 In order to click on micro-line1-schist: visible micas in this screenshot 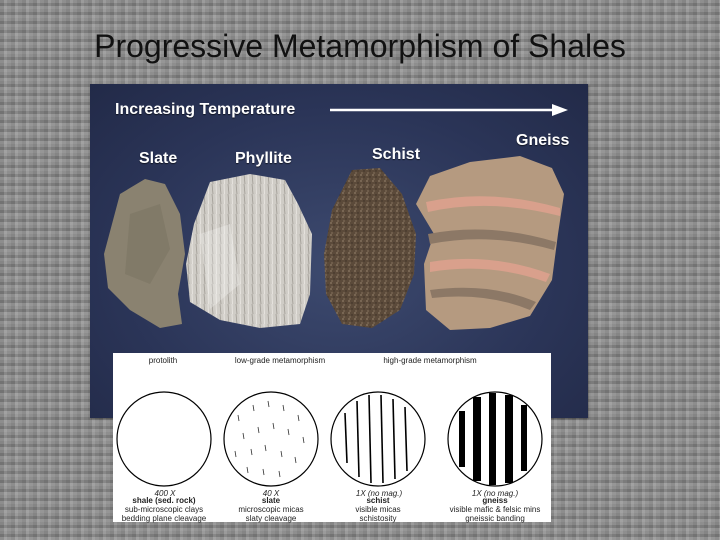, I will do `click(378, 509)`.